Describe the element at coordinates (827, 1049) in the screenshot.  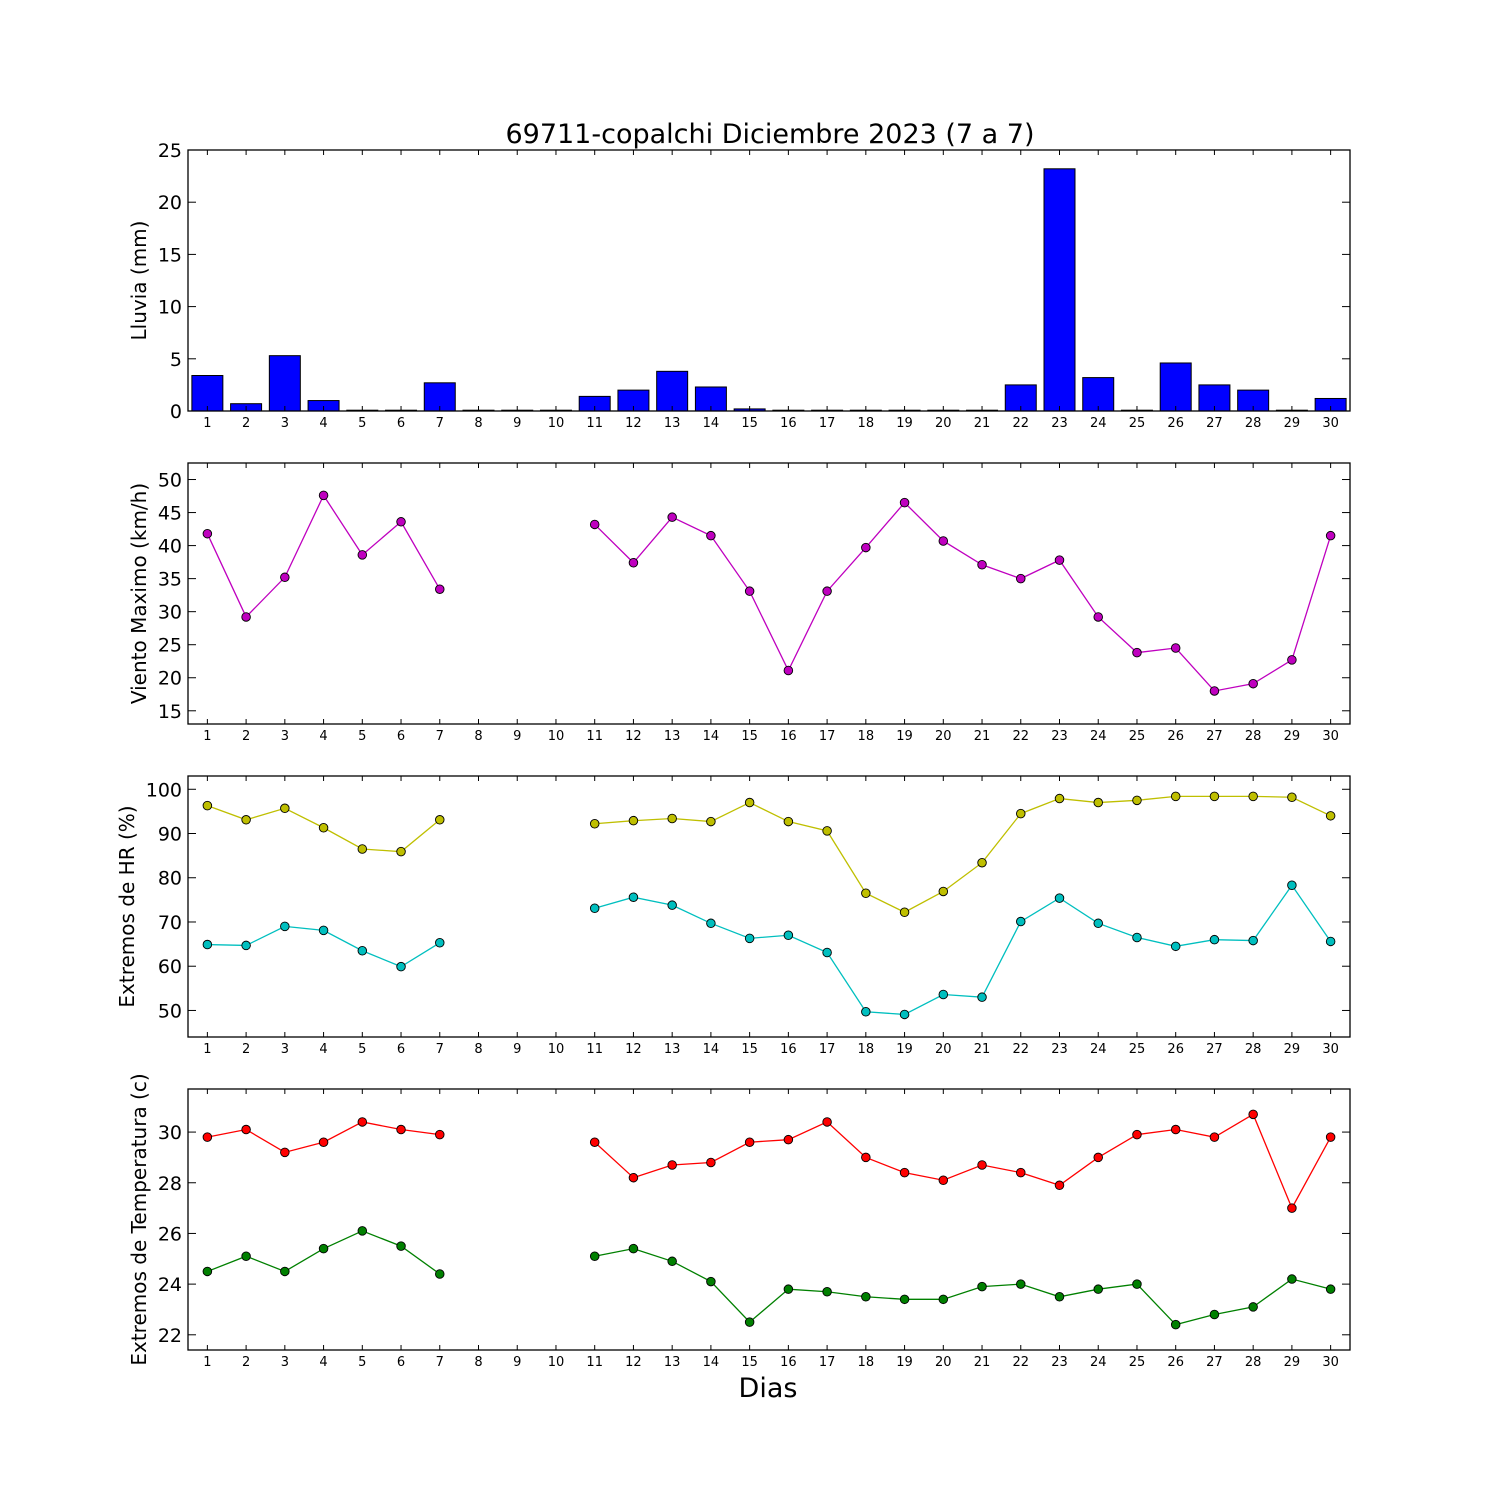
I see `x-tick-label: 17` at that location.